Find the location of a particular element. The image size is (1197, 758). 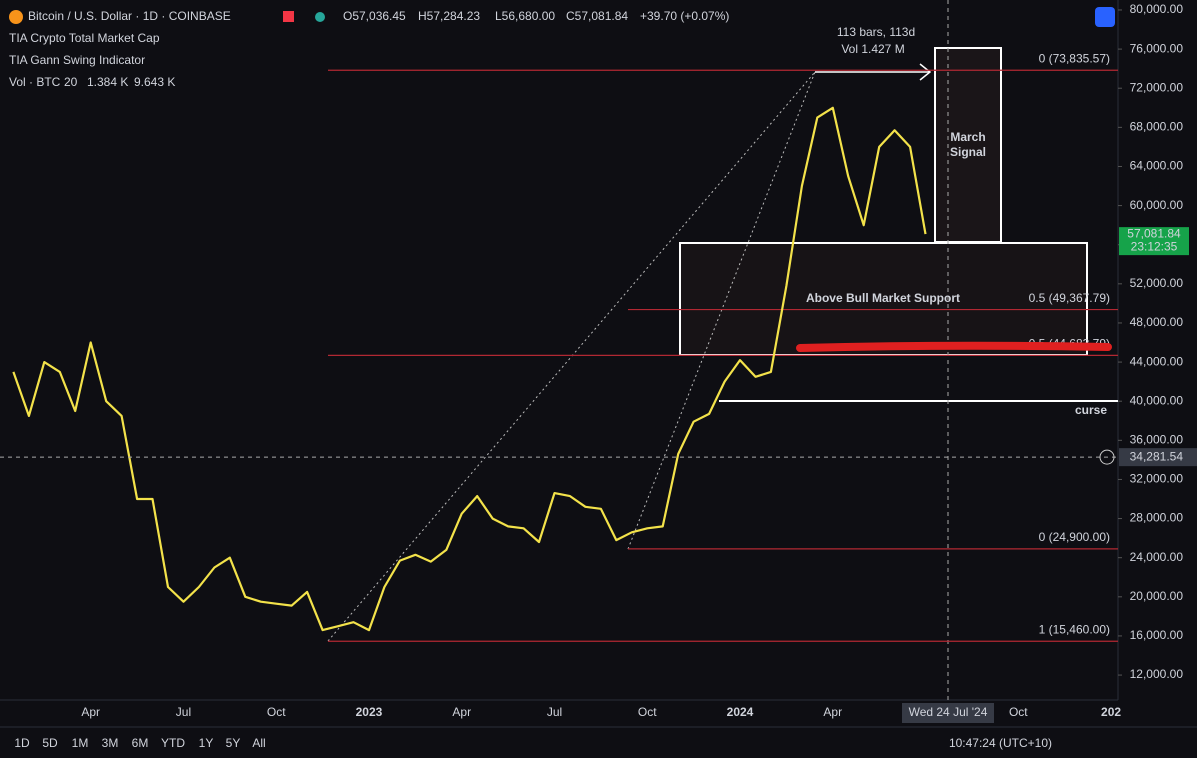

support-box is located at coordinates (883, 299).